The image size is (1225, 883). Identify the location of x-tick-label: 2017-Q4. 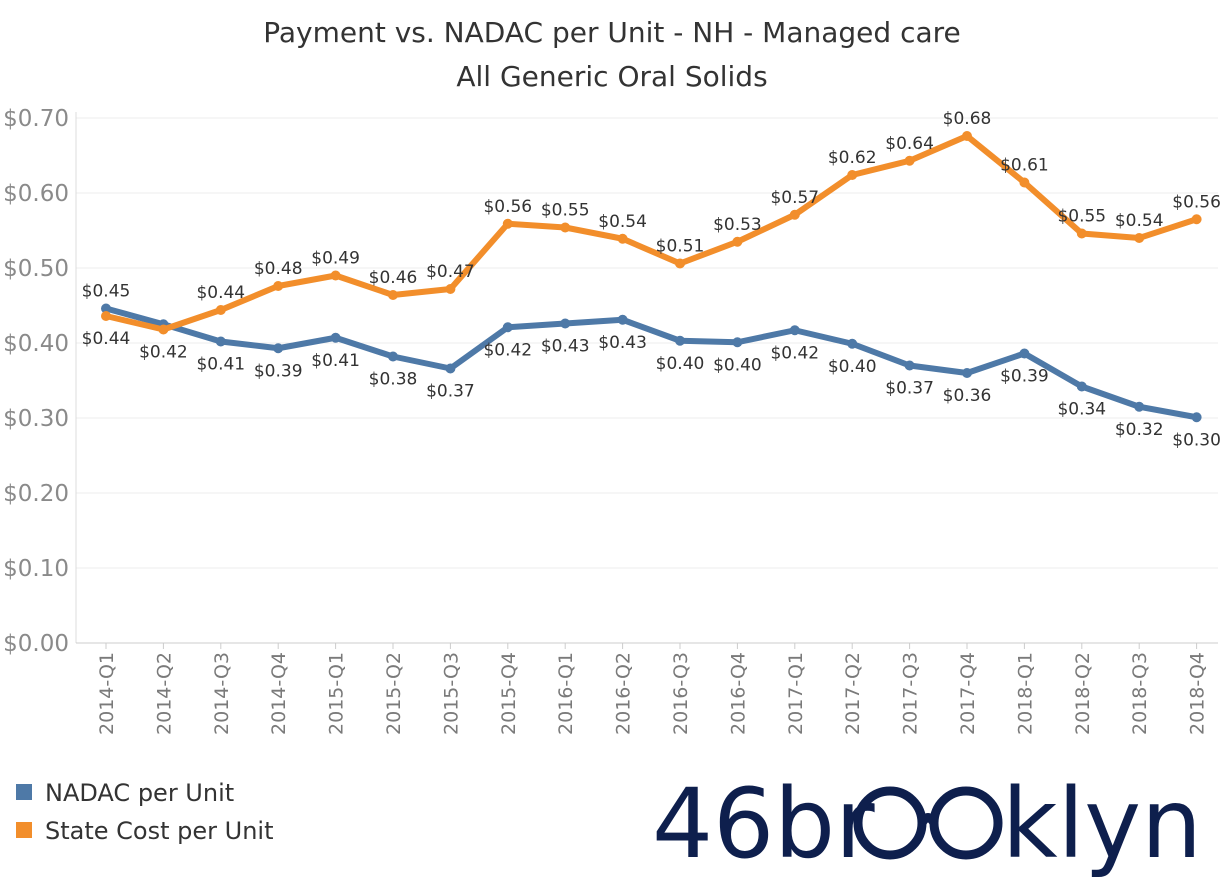
(968, 693).